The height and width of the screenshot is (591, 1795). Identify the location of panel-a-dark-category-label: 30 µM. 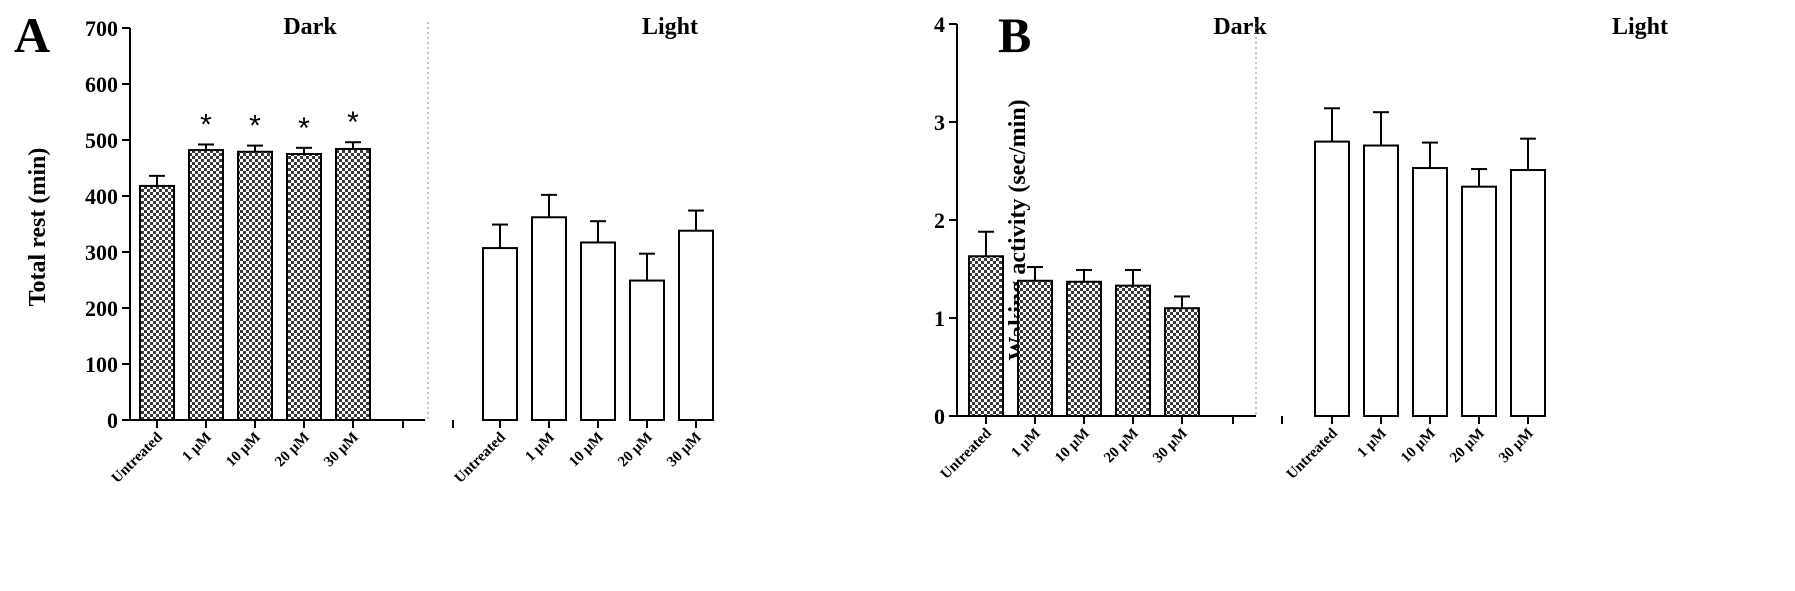
(341, 450).